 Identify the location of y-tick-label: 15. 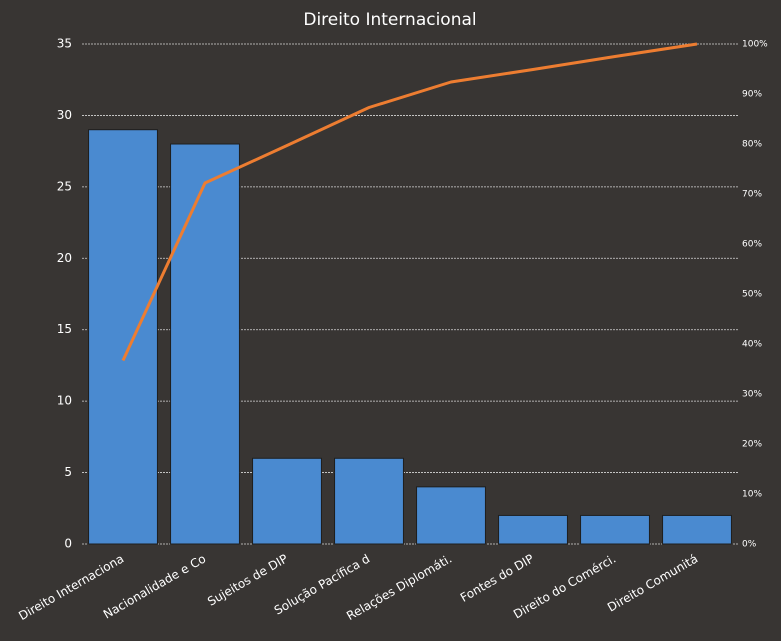
(64, 329).